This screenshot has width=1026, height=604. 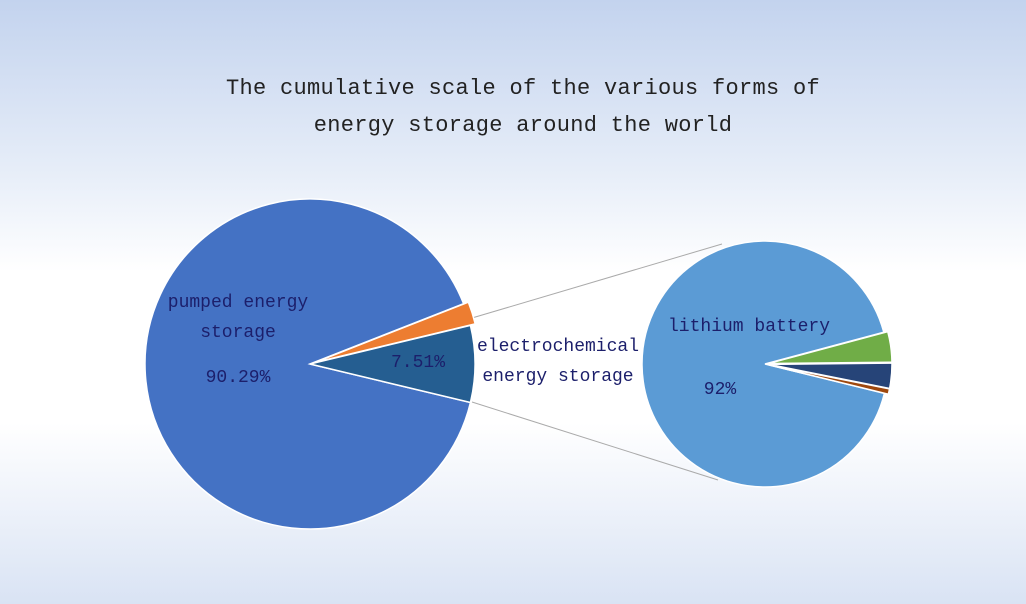 What do you see at coordinates (558, 362) in the screenshot?
I see `category-label: electrochemical energy storage` at bounding box center [558, 362].